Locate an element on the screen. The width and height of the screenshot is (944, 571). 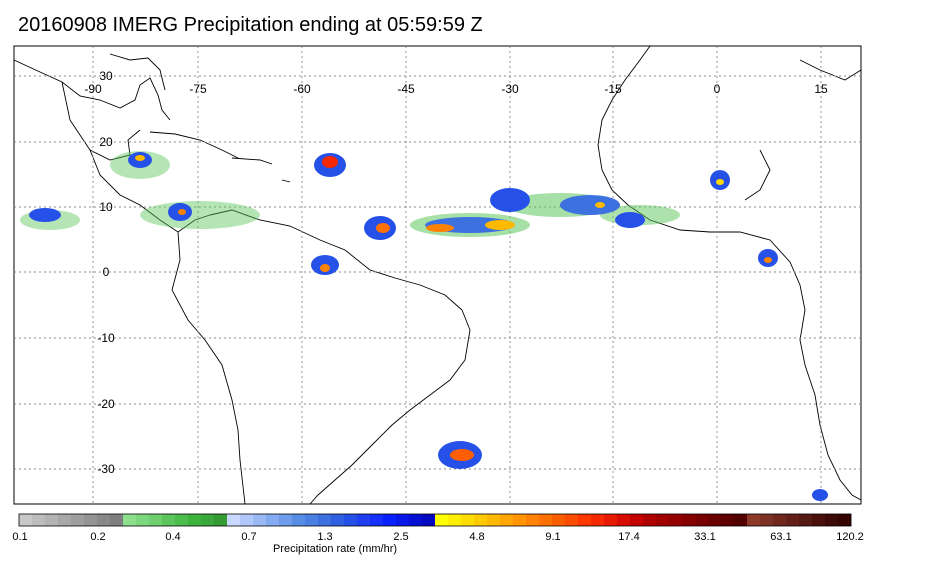
colorbar-tick: 0.7 is located at coordinates (249, 537).